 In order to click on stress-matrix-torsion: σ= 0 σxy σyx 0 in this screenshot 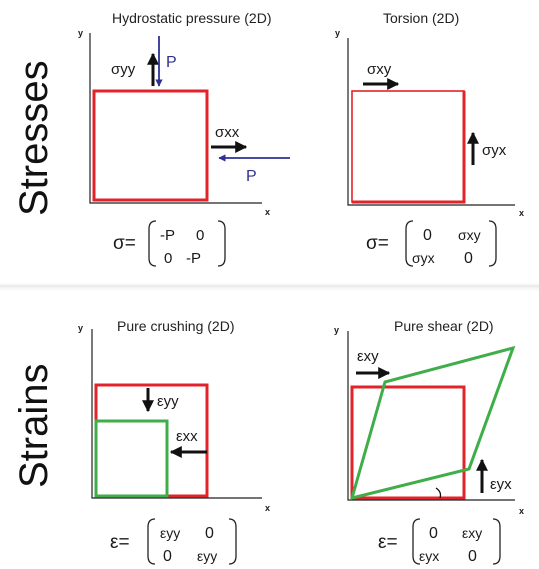, I will do `click(431, 243)`.